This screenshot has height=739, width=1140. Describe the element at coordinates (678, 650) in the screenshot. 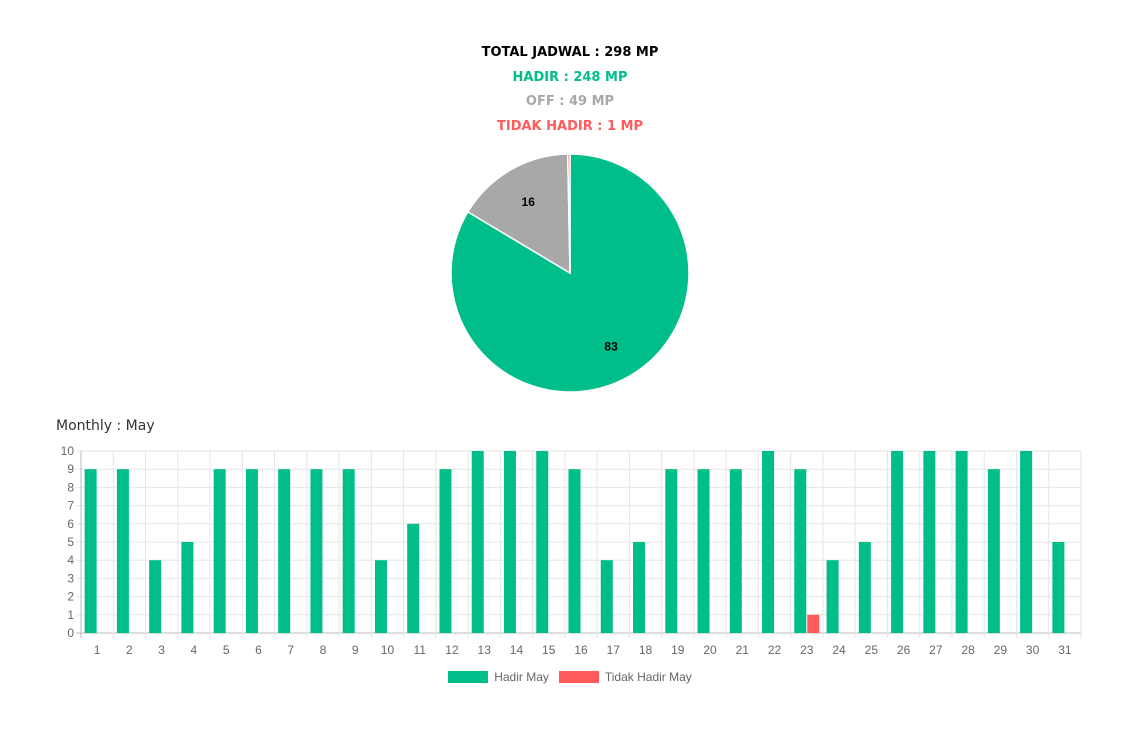

I see `x-tick-label: 19` at that location.